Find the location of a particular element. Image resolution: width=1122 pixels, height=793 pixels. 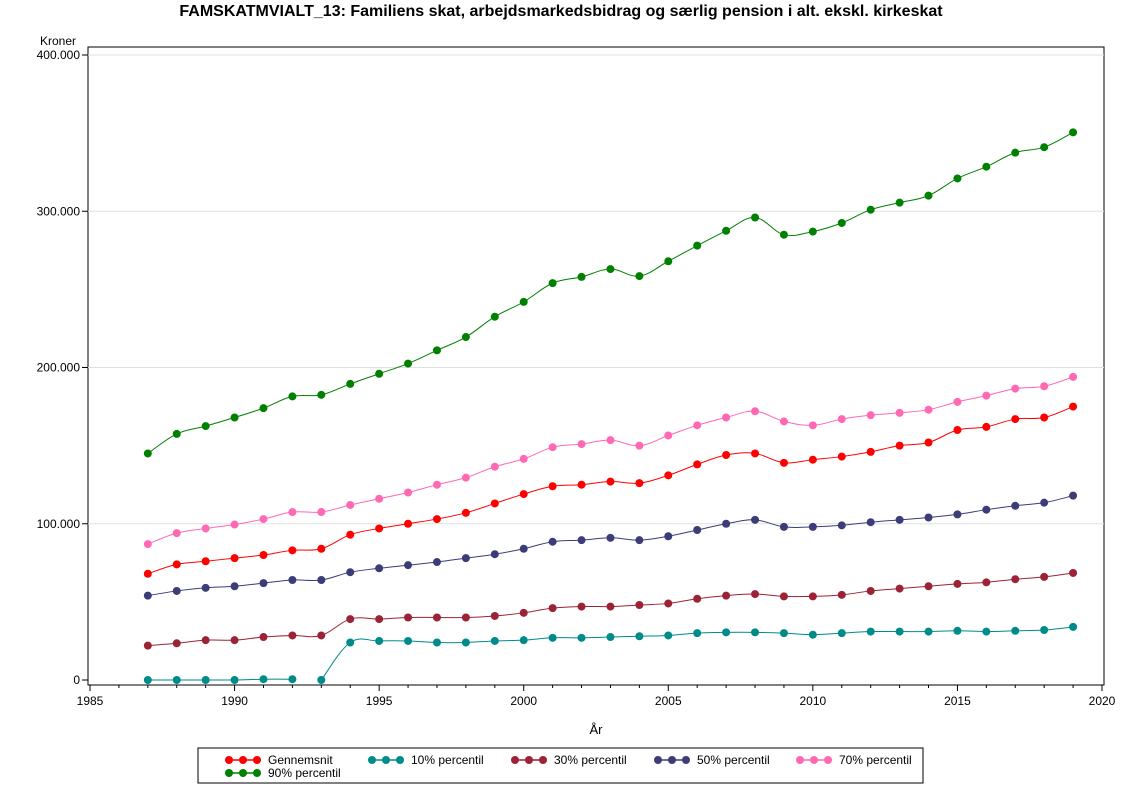

legend is located at coordinates (560, 765).